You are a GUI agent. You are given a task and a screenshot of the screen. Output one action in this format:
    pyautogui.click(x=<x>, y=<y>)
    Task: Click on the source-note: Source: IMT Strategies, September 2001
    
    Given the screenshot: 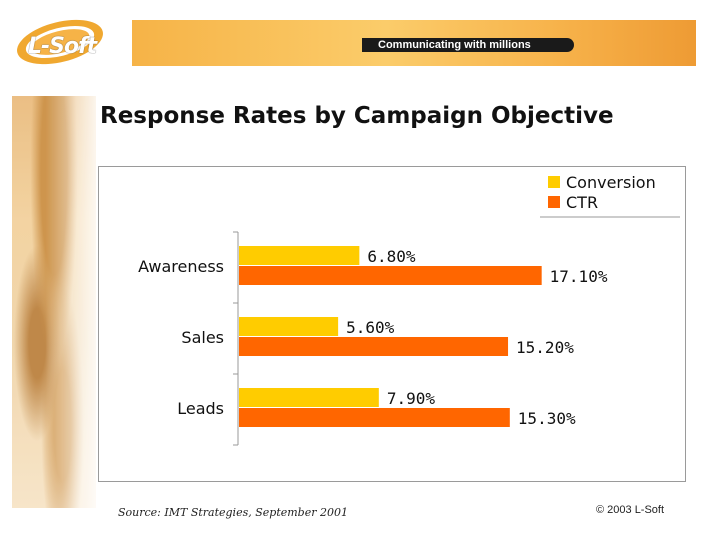 What is the action you would take?
    pyautogui.click(x=233, y=512)
    